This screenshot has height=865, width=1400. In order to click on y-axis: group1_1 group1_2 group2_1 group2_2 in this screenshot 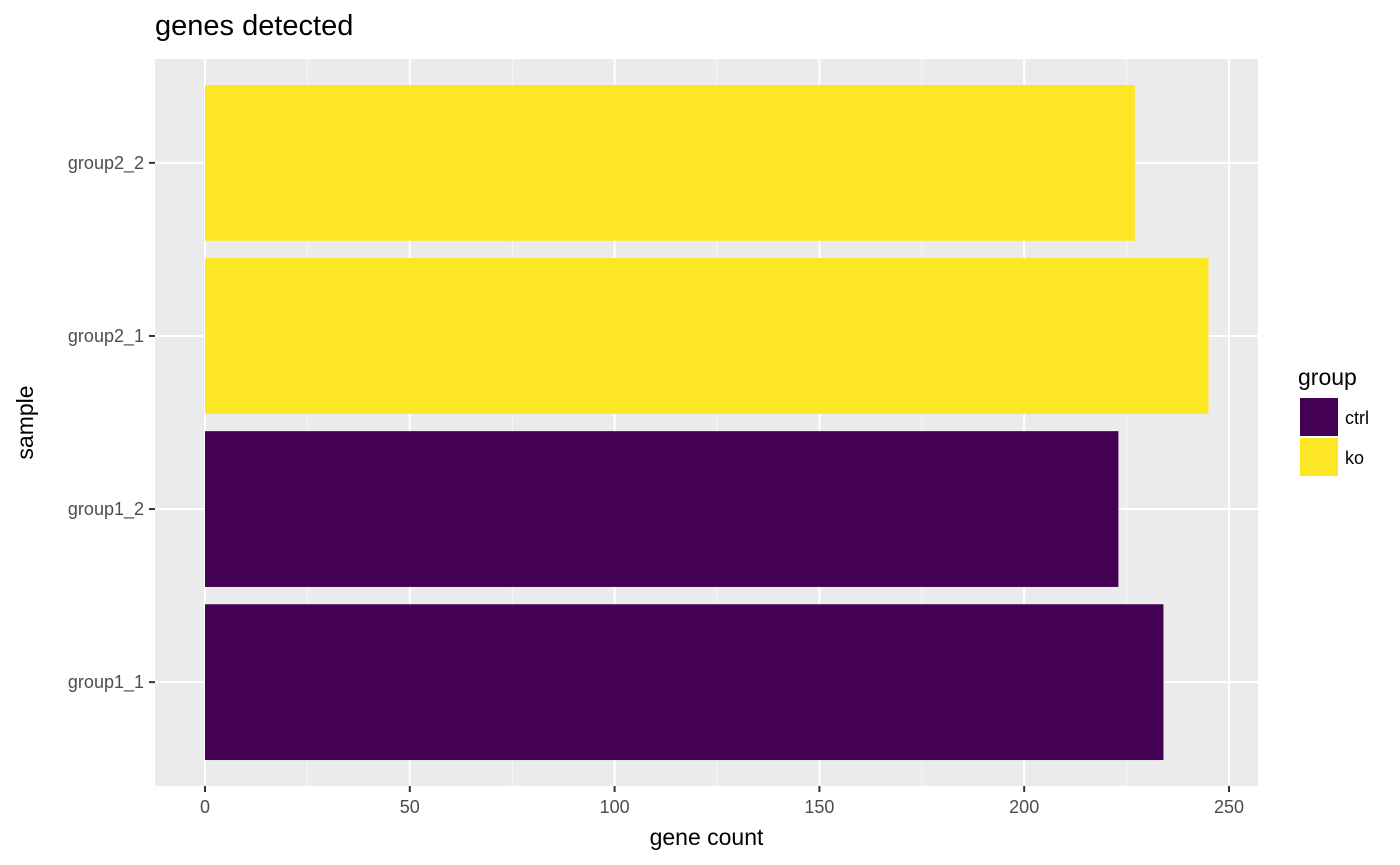, I will do `click(111, 423)`.